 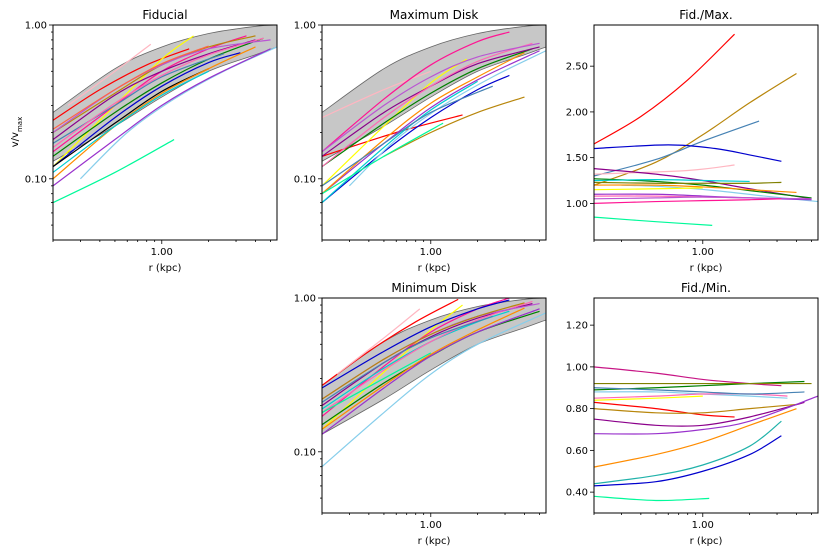 What do you see at coordinates (577, 158) in the screenshot?
I see `y-tick-label: 1.50` at bounding box center [577, 158].